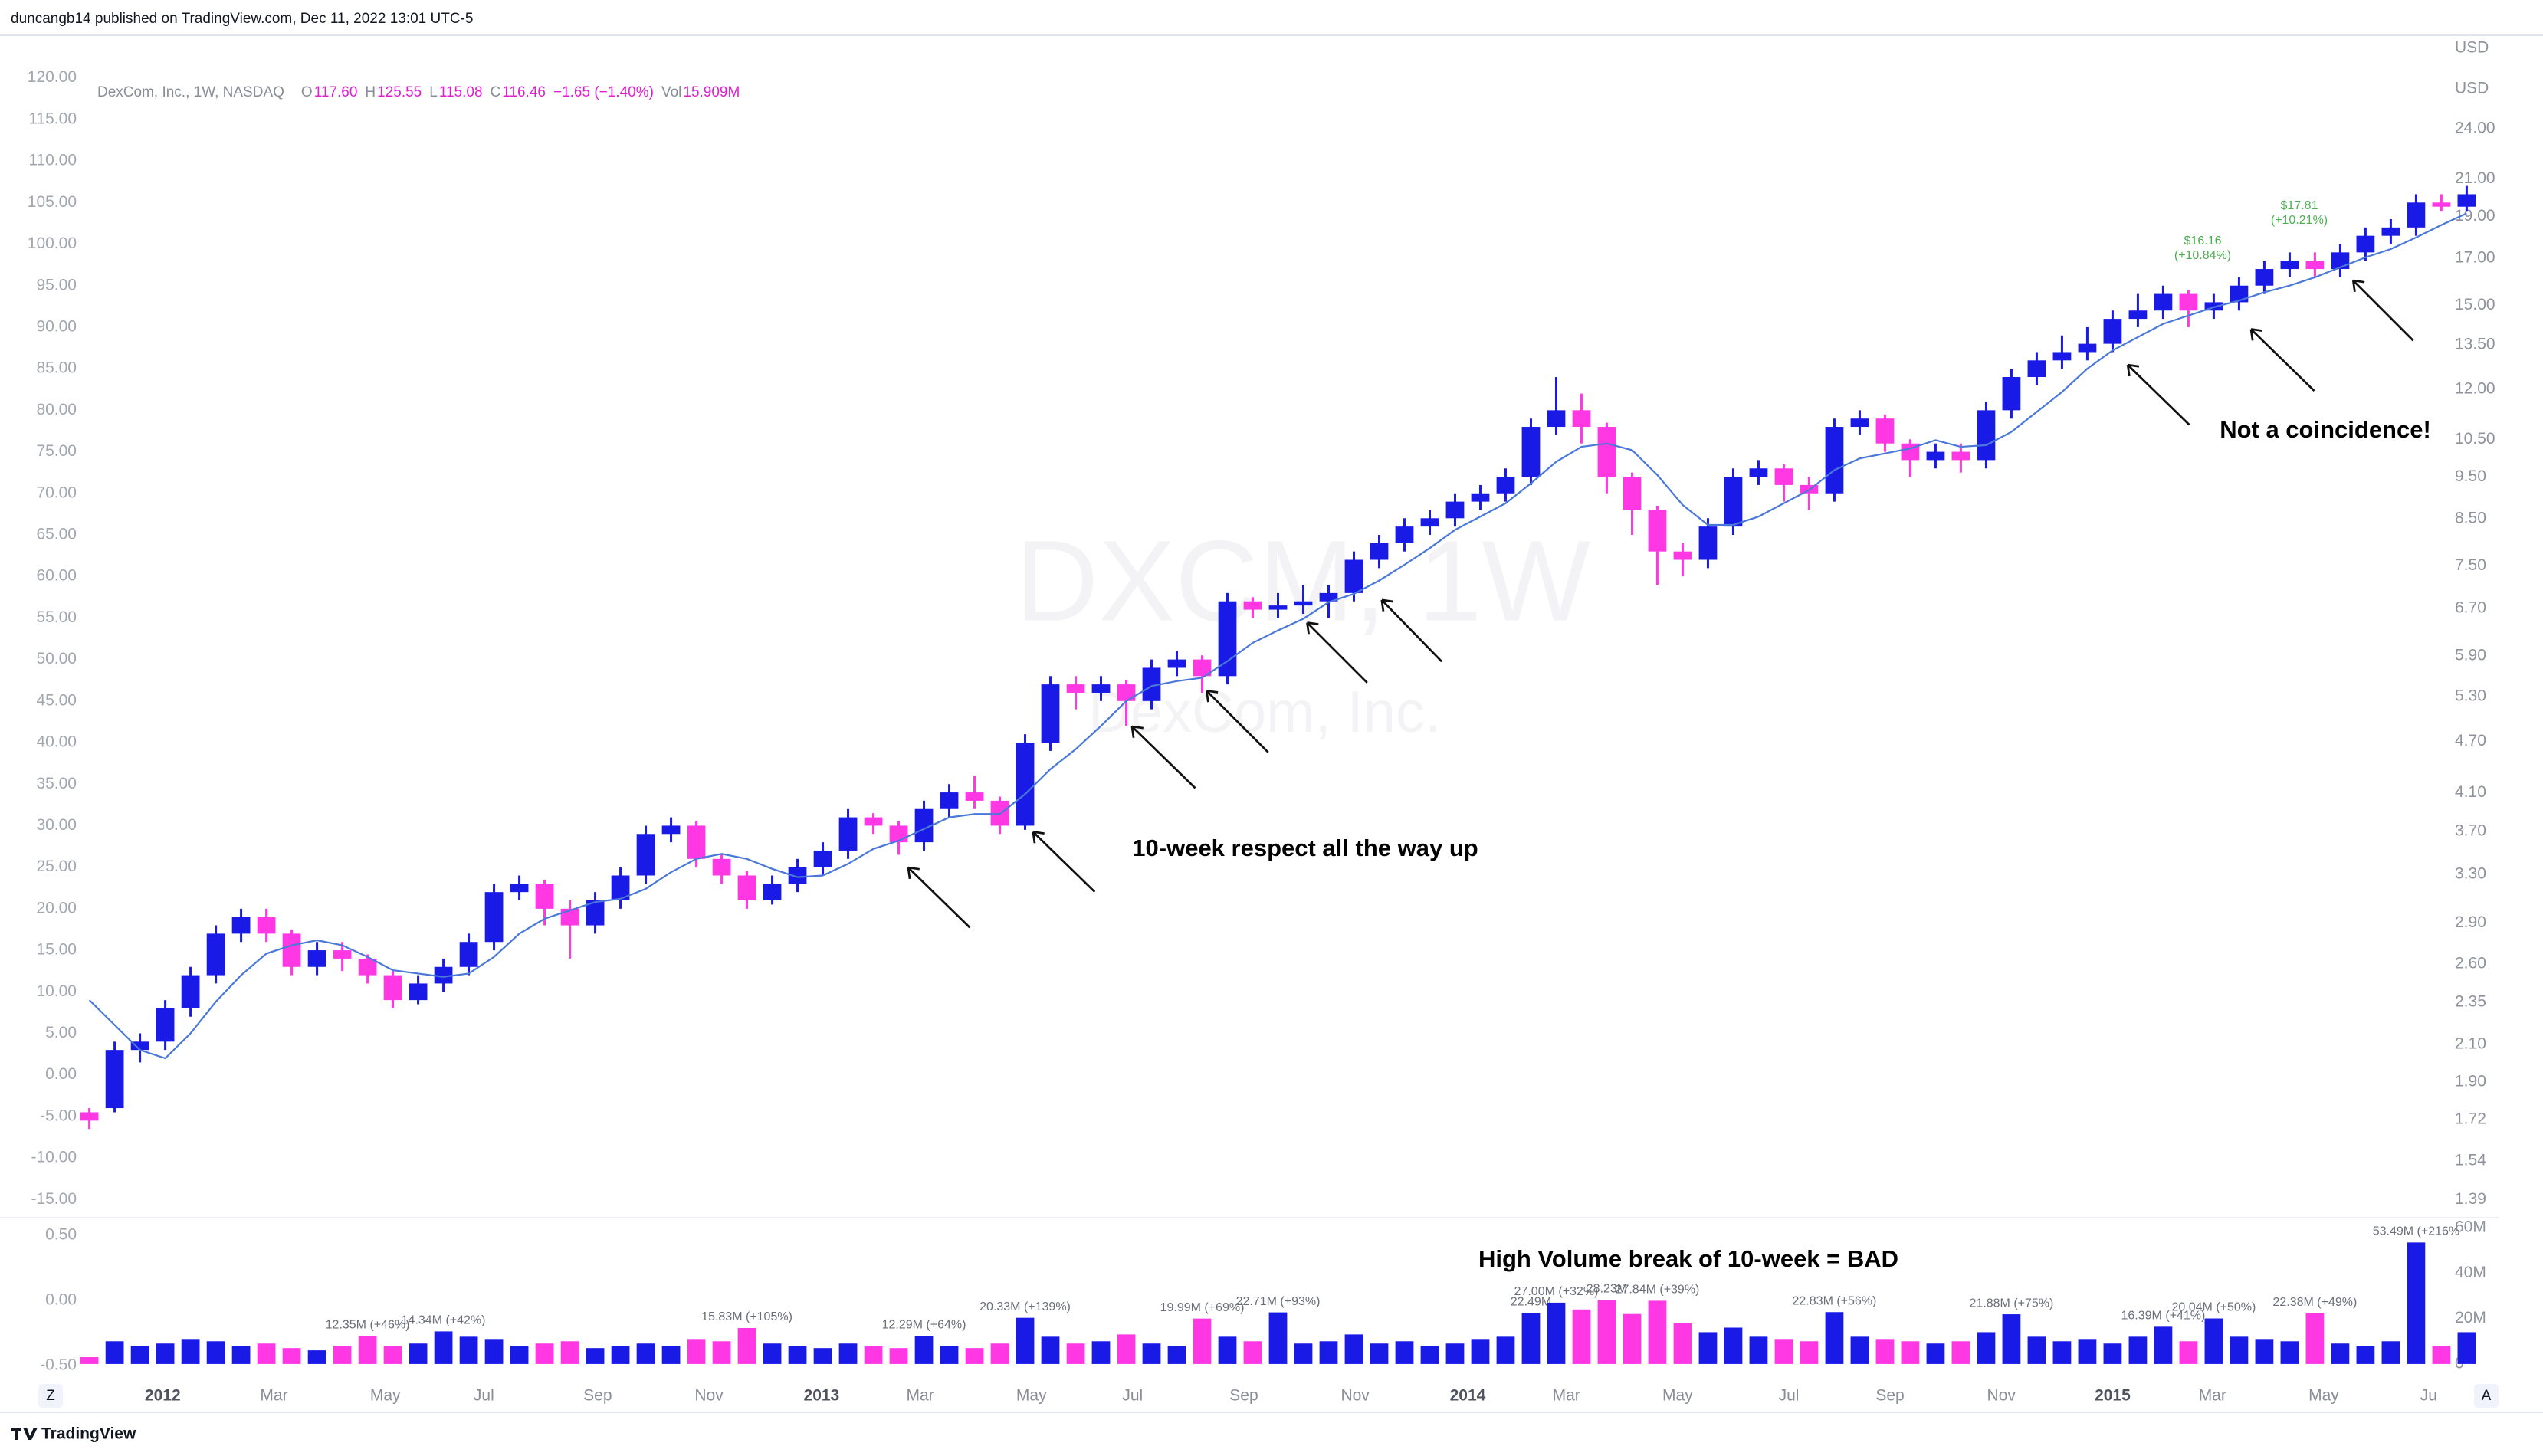 The width and height of the screenshot is (2543, 1456). I want to click on y-tick-label: 40.00, so click(56, 742).